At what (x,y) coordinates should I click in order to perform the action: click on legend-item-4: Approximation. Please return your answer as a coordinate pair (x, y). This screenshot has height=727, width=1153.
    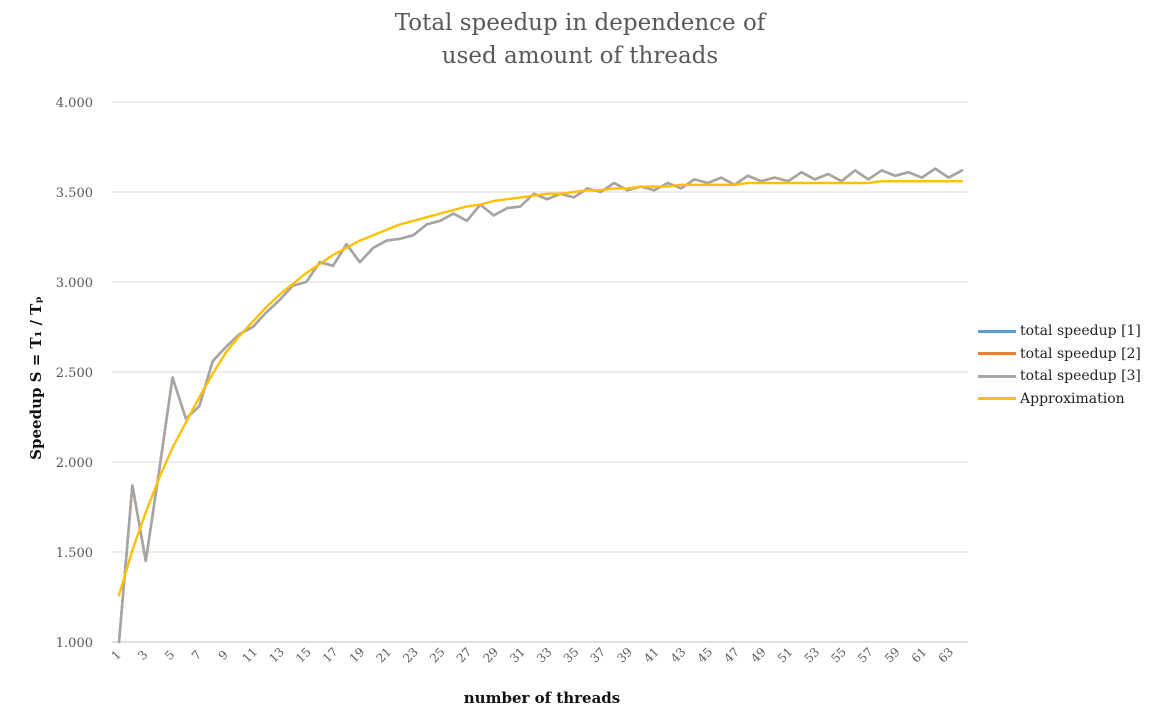
    Looking at the image, I should click on (1059, 399).